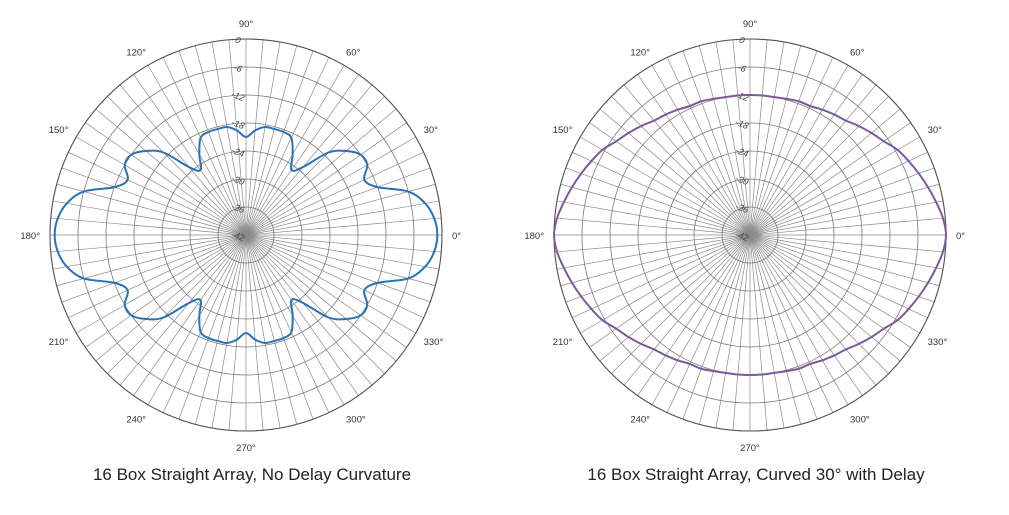 The height and width of the screenshot is (515, 1009). What do you see at coordinates (750, 448) in the screenshot?
I see `angle-tick-label: 270°` at bounding box center [750, 448].